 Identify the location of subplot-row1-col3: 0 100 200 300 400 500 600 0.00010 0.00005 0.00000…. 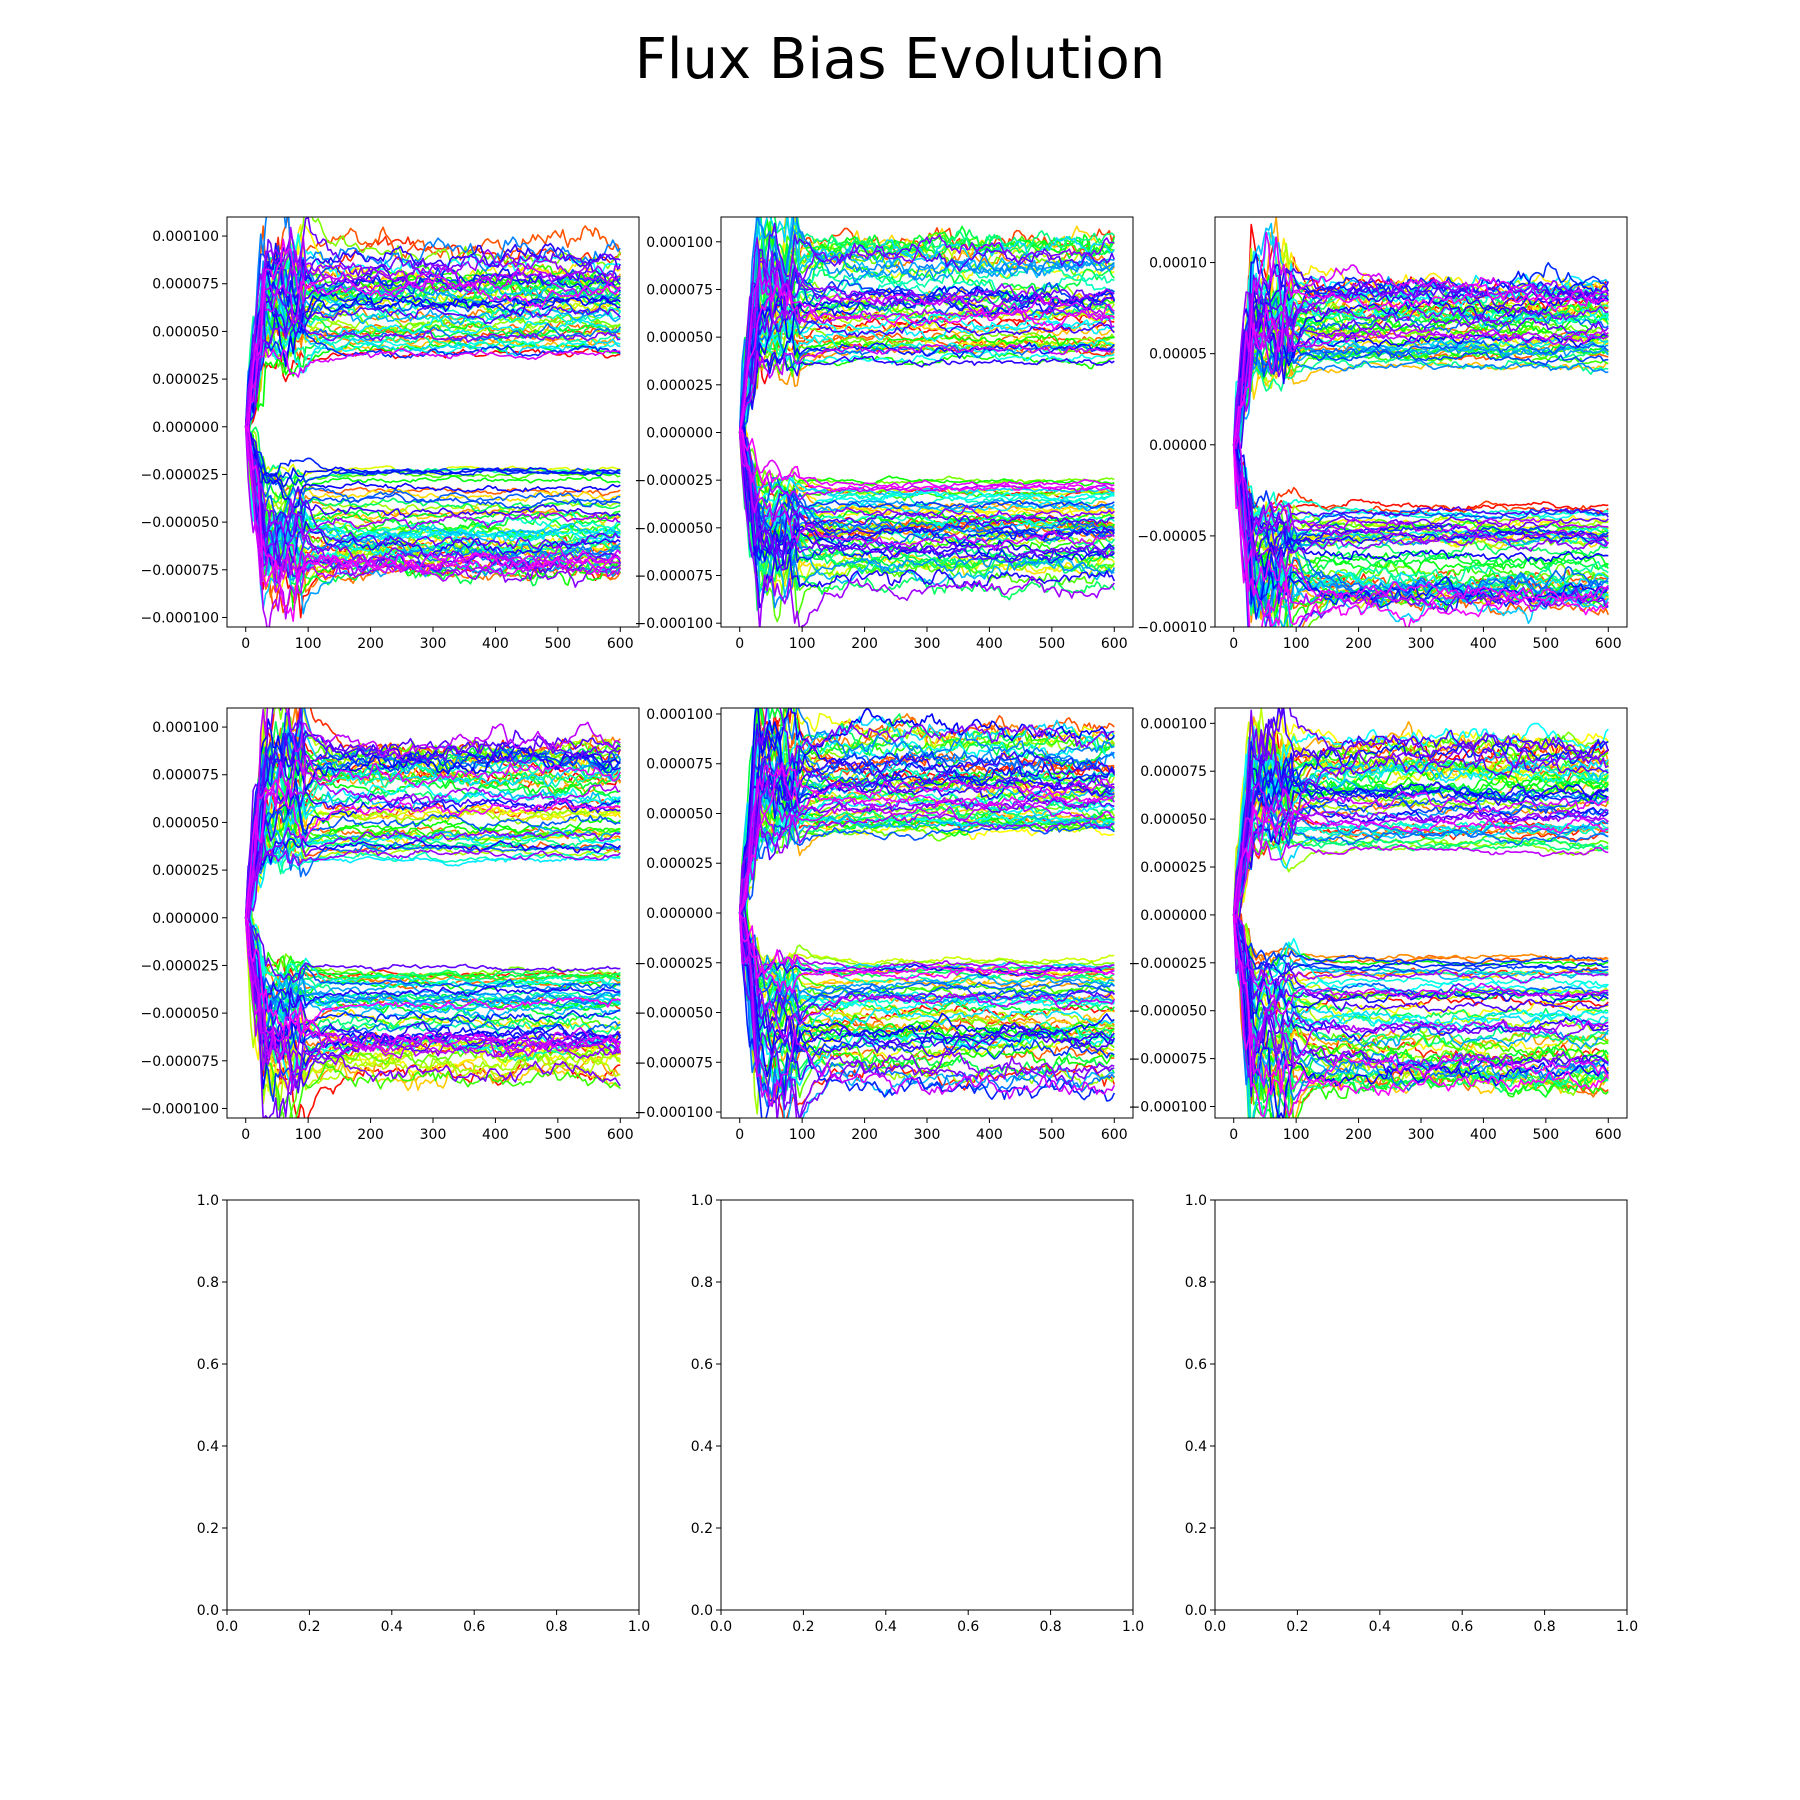
(1382, 434).